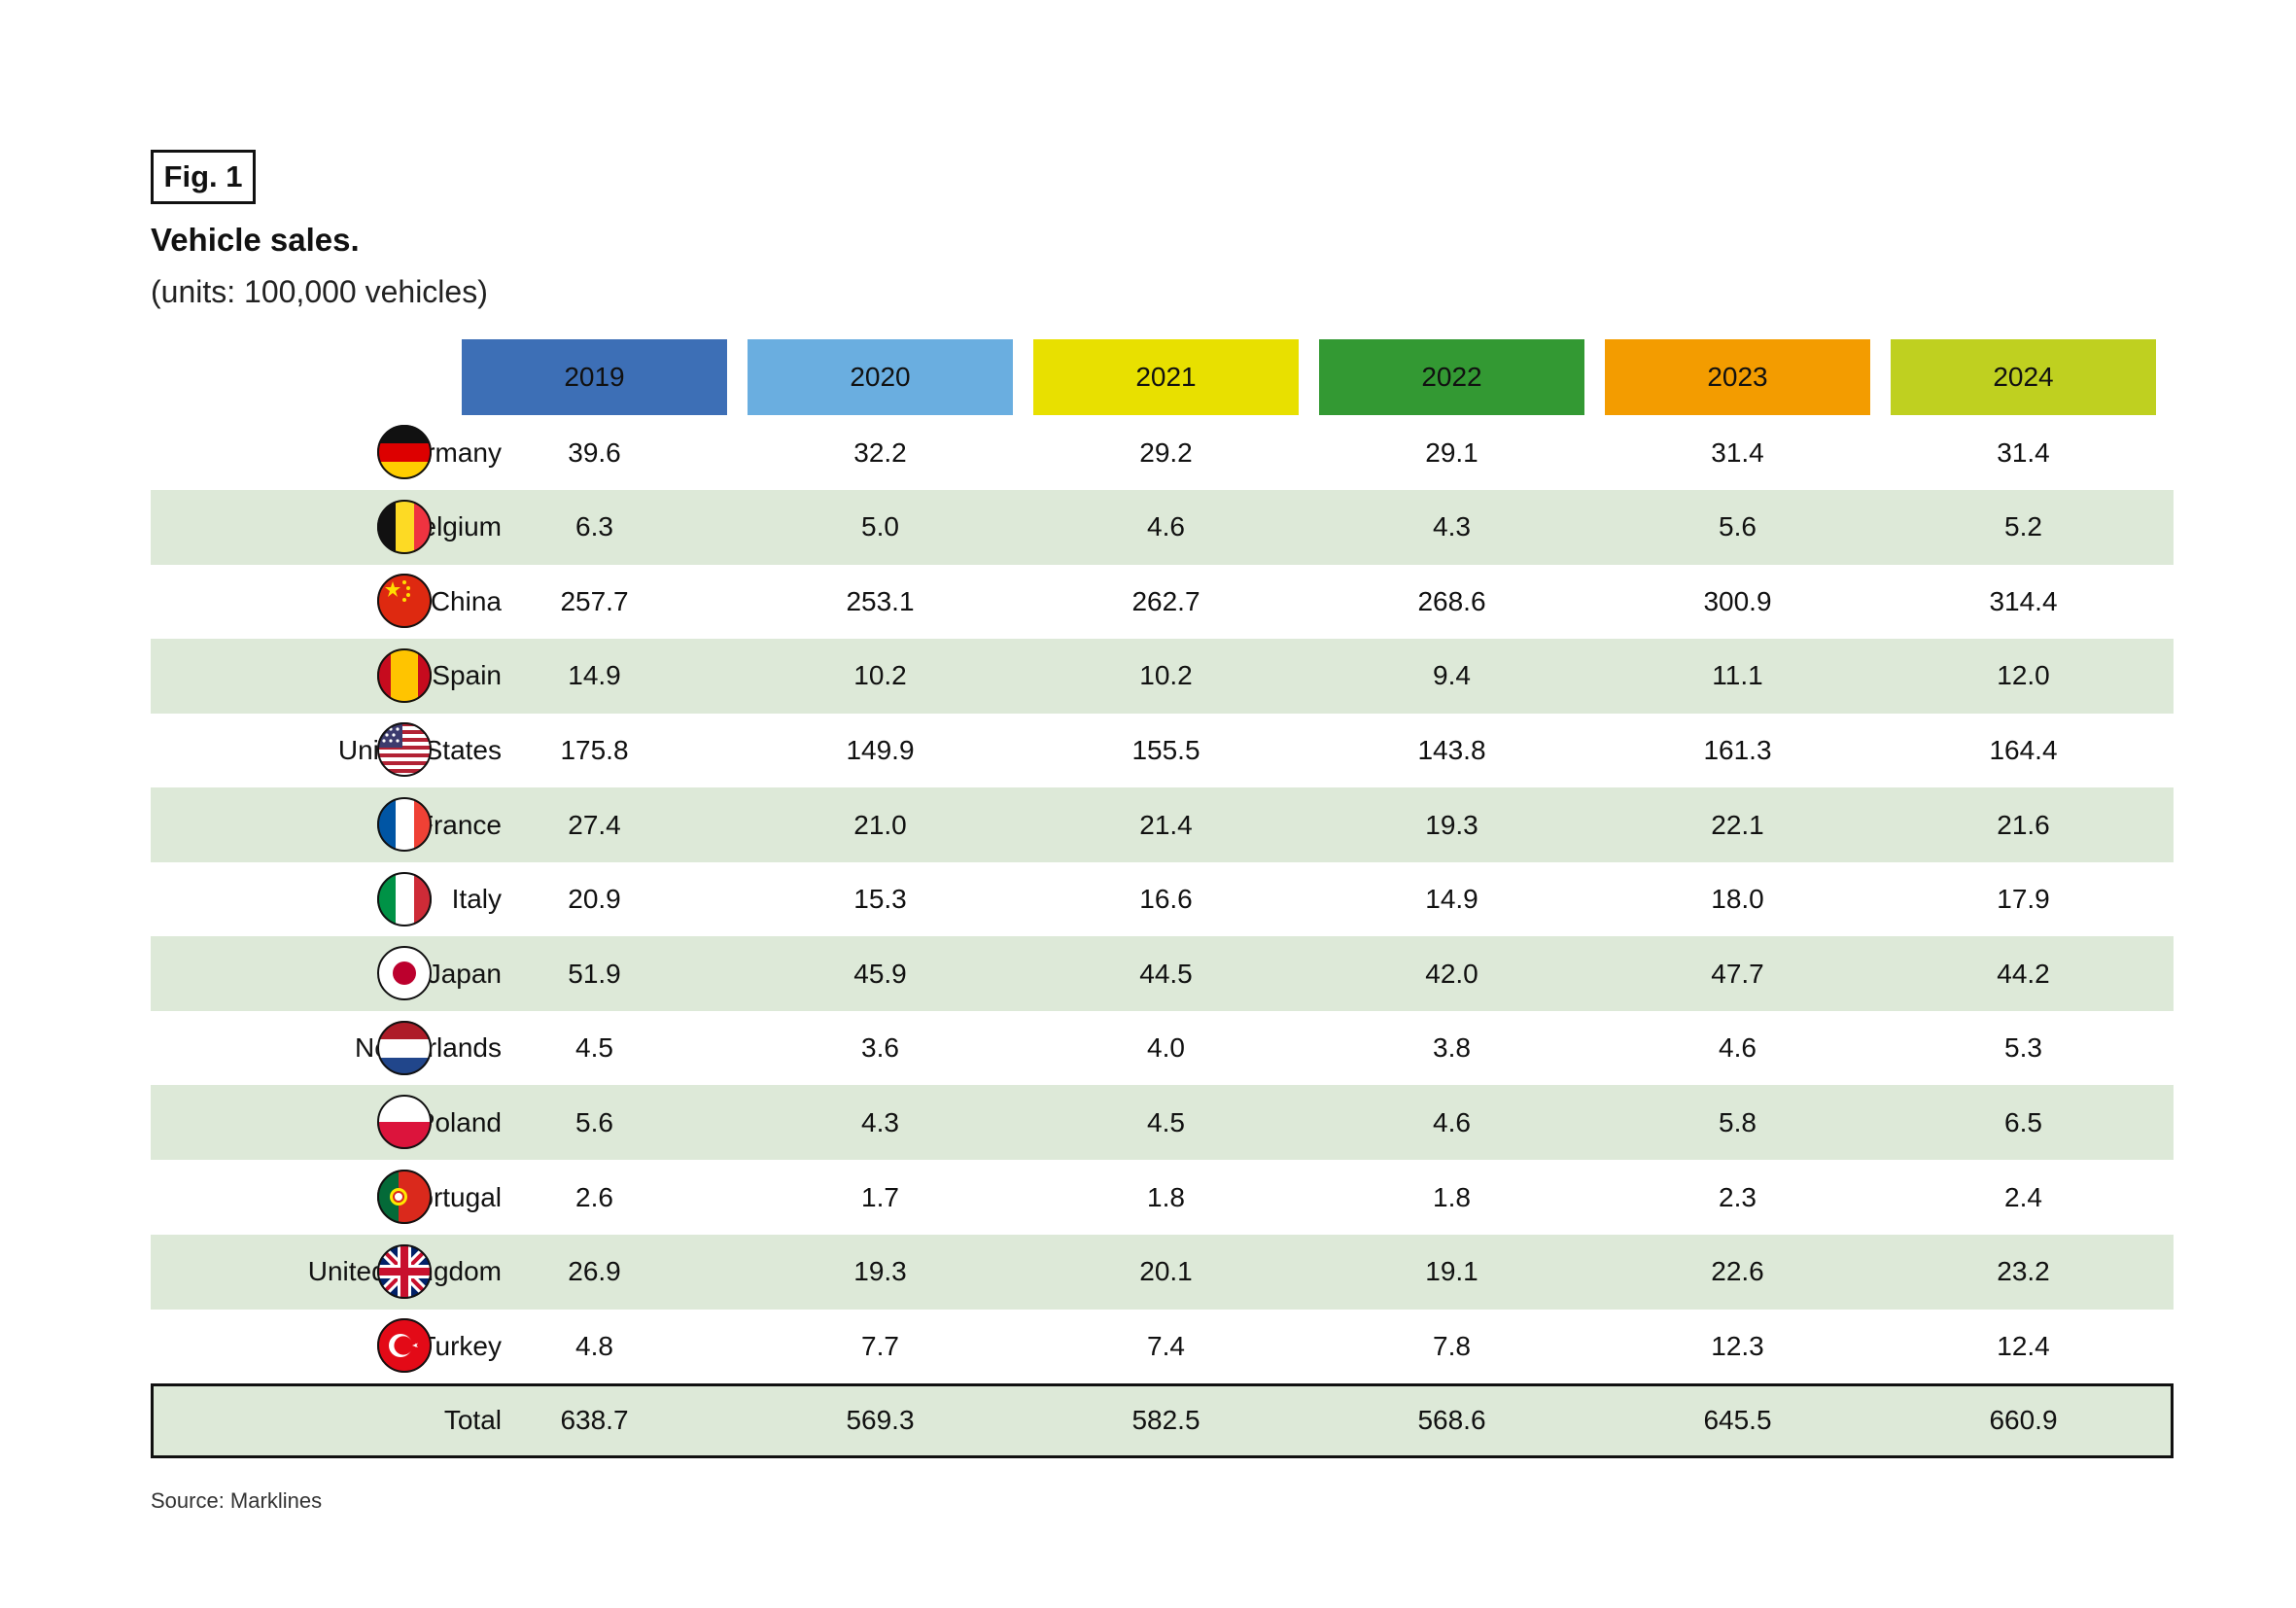 This screenshot has width=2296, height=1608. What do you see at coordinates (1737, 899) in the screenshot?
I see `value-cell-2023: 18.0` at bounding box center [1737, 899].